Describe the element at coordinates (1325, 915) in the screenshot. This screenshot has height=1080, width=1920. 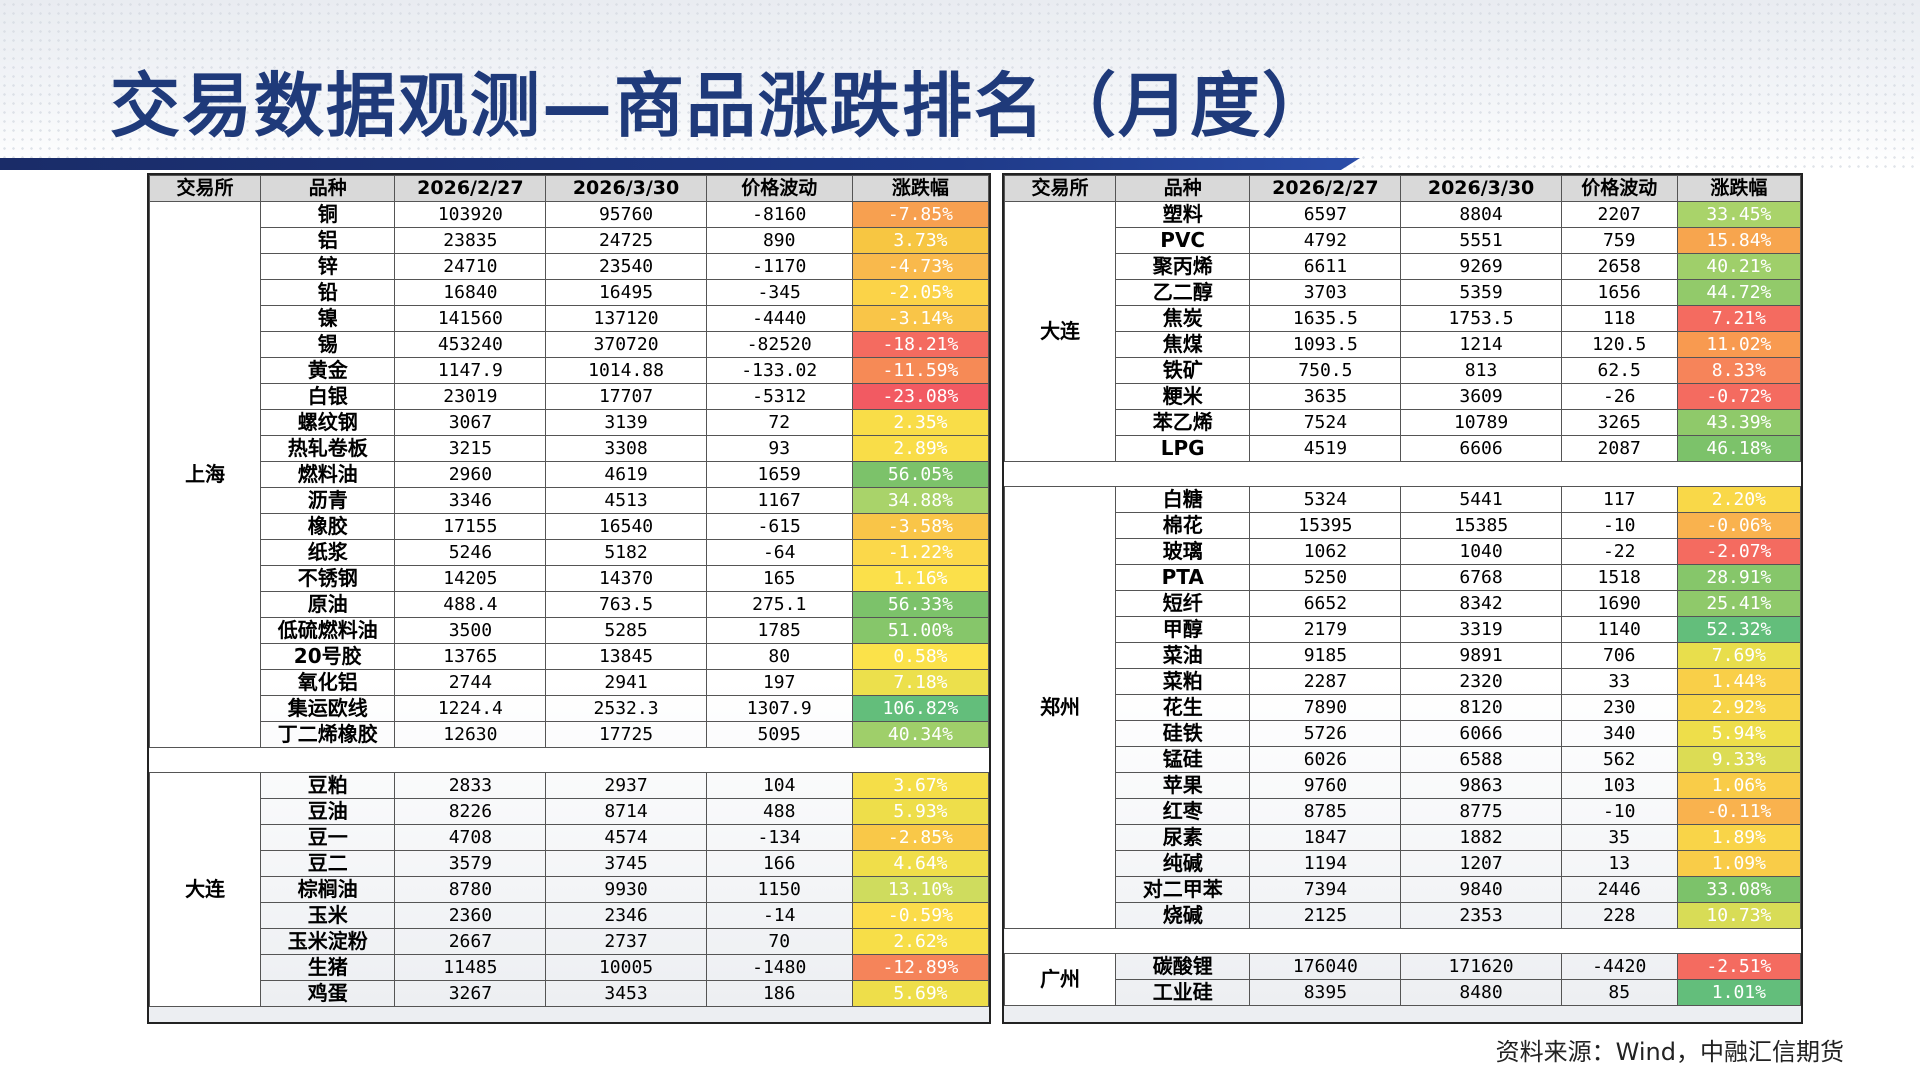
I see `price-date1-cell: 2125` at that location.